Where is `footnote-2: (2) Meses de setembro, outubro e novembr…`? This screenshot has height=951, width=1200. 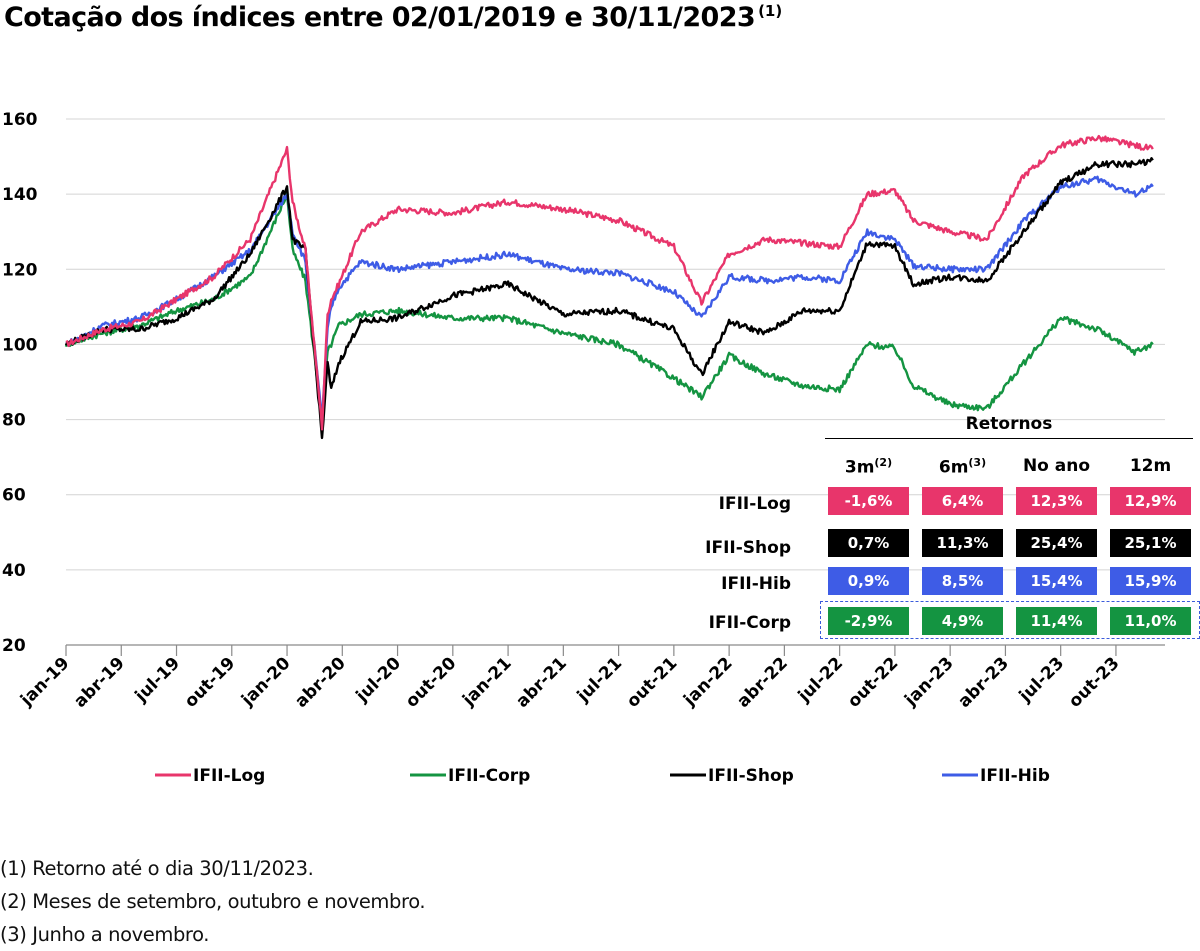 footnote-2: (2) Meses de setembro, outubro e novembr… is located at coordinates (213, 901).